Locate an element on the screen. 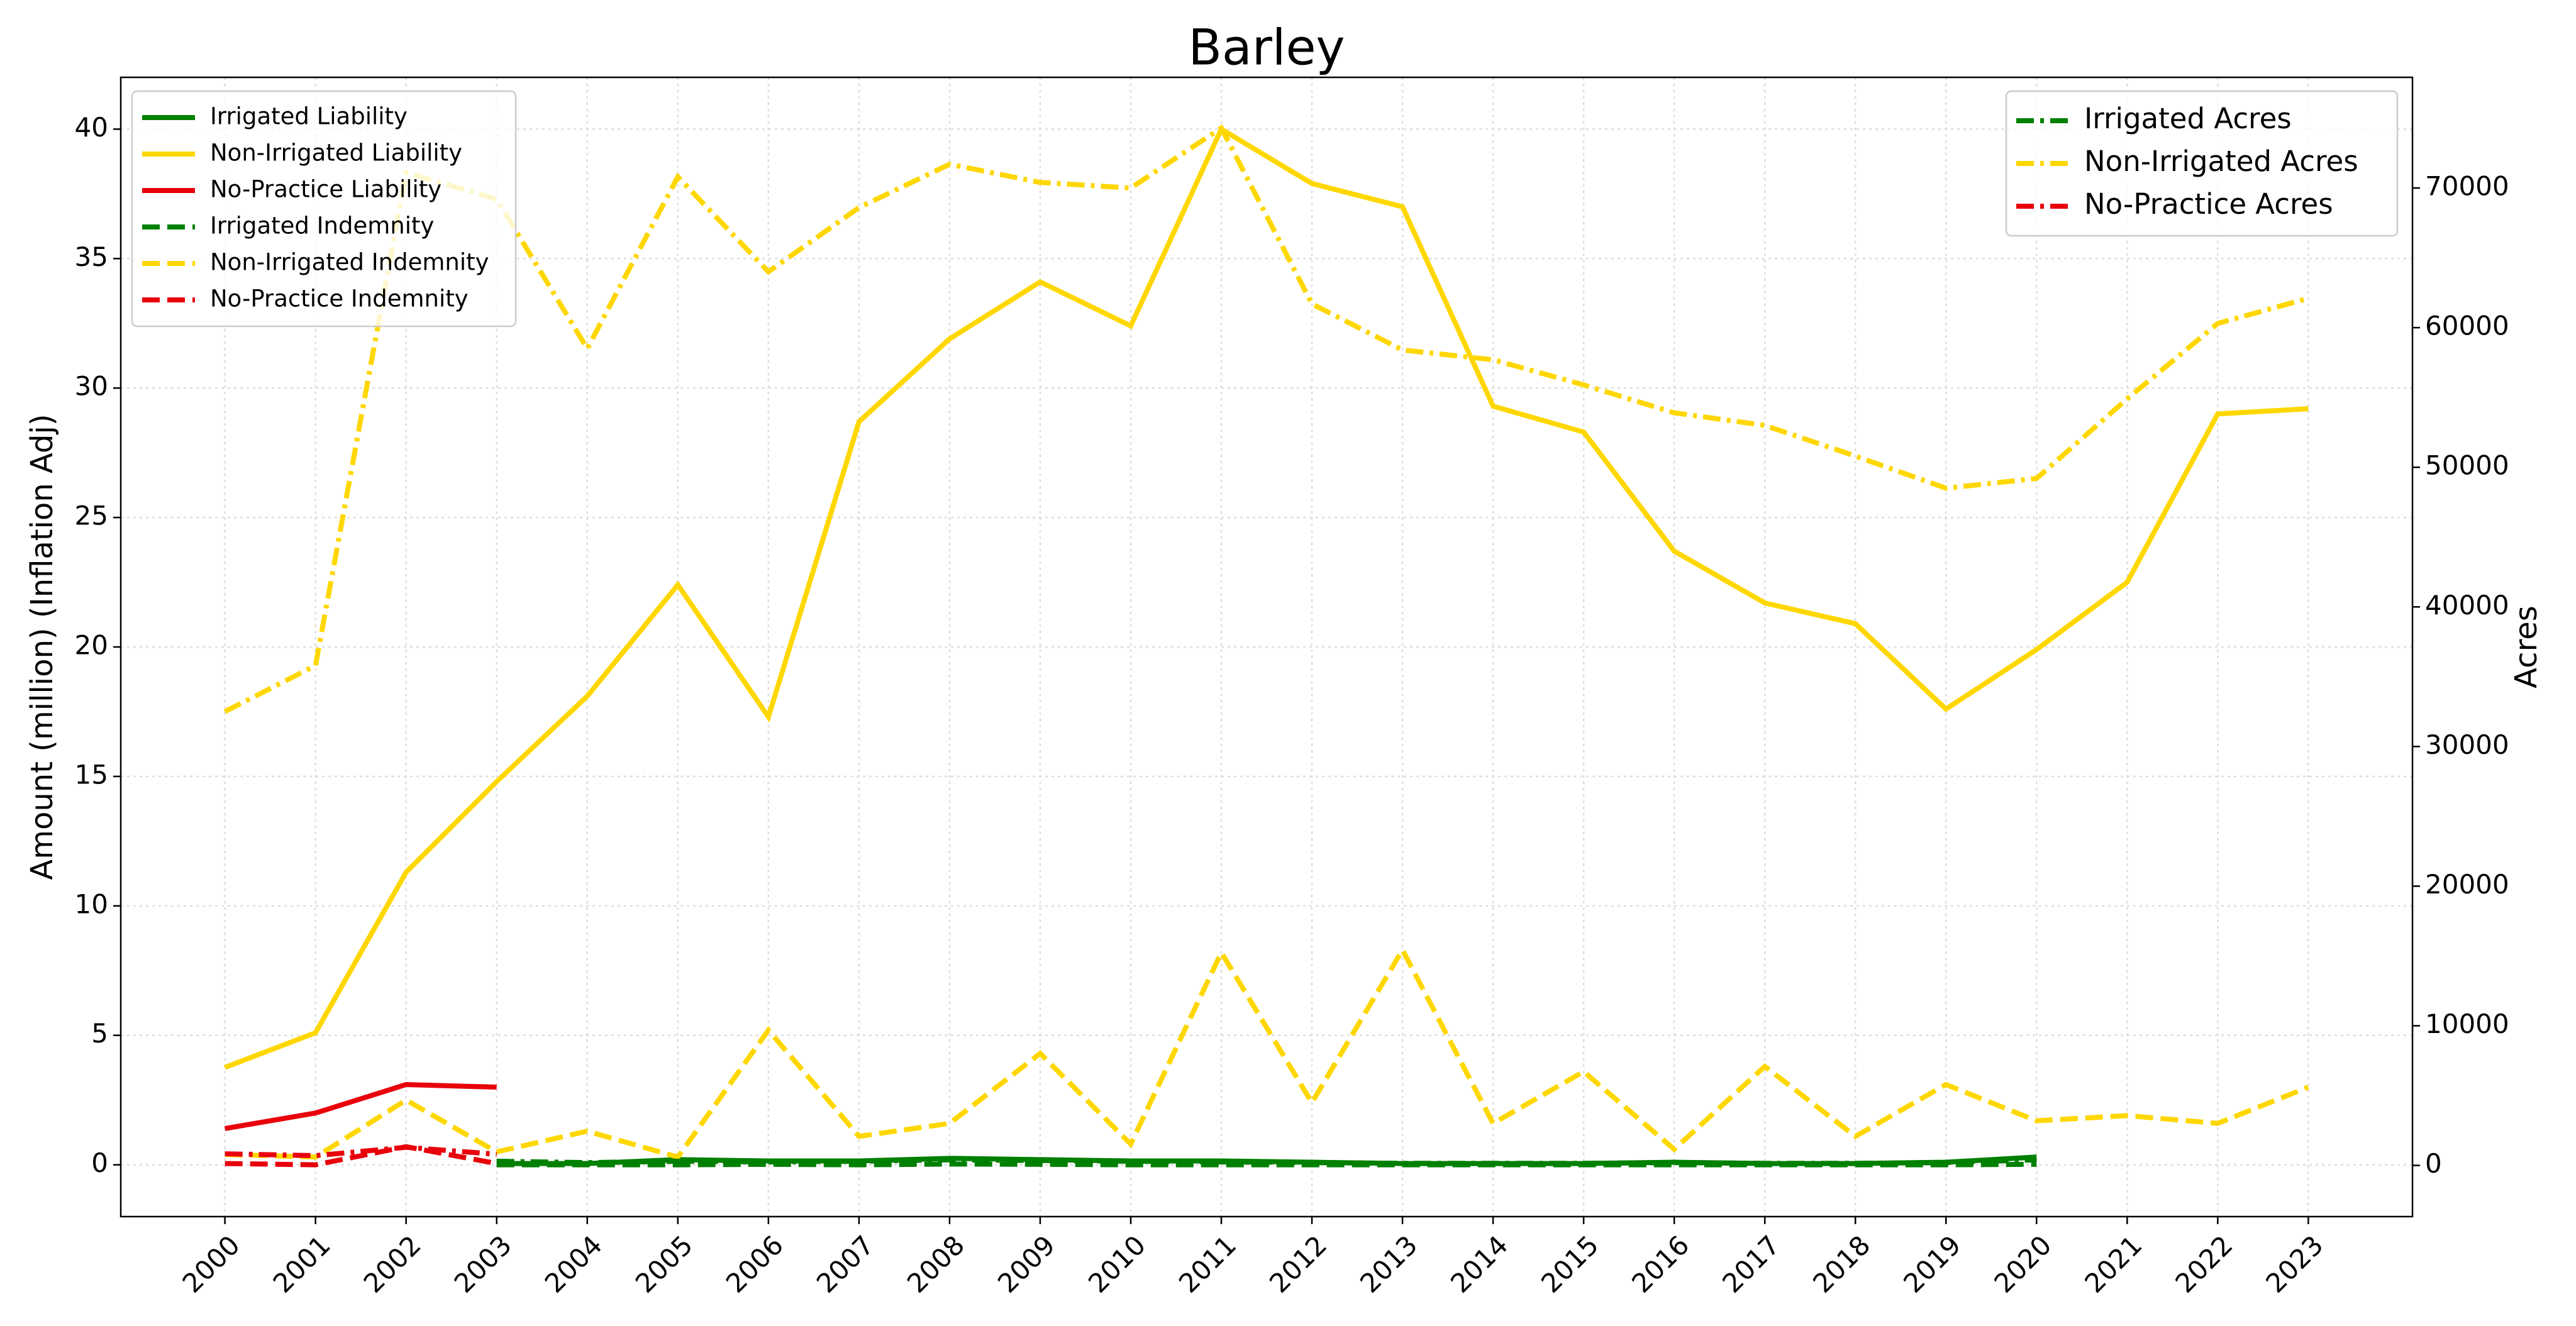  y-tick-label: 35 is located at coordinates (91, 256).